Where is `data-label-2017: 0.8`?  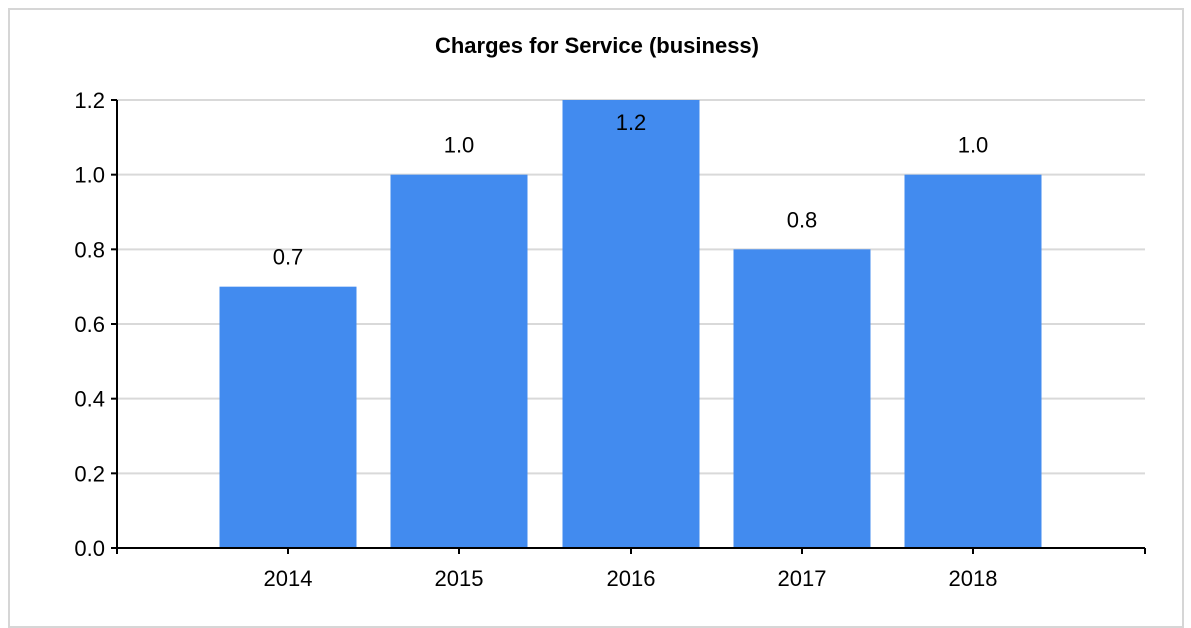
data-label-2017: 0.8 is located at coordinates (802, 219).